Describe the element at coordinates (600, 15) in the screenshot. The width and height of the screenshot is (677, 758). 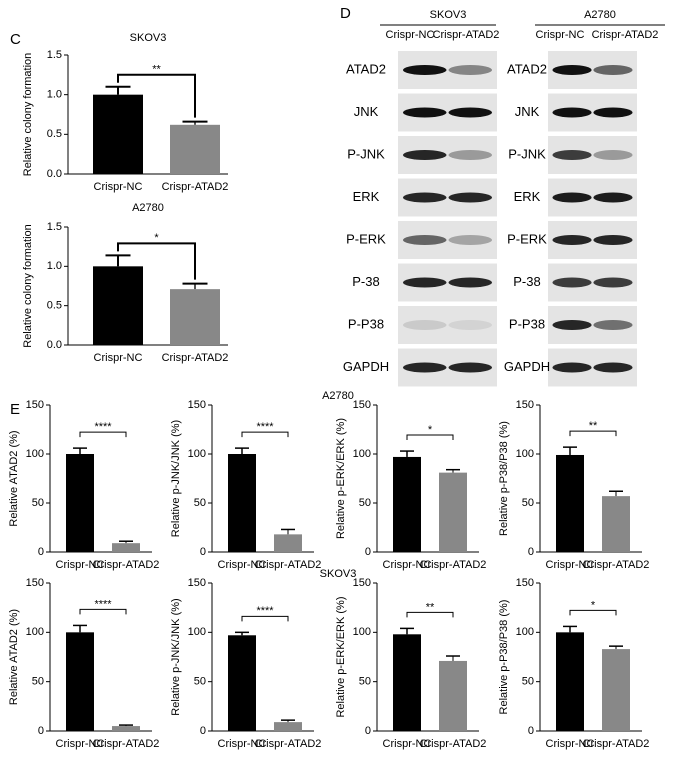
I see `blot-group-label: A2780` at that location.